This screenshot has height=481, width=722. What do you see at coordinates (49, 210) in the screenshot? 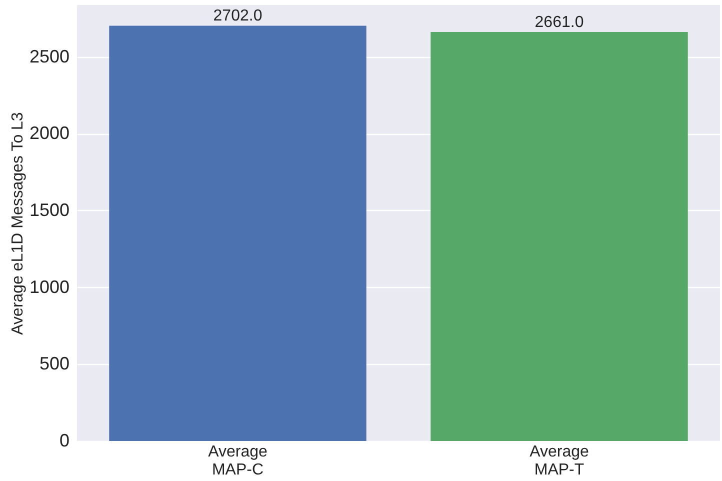
I see `y-tick-label: 1500` at bounding box center [49, 210].